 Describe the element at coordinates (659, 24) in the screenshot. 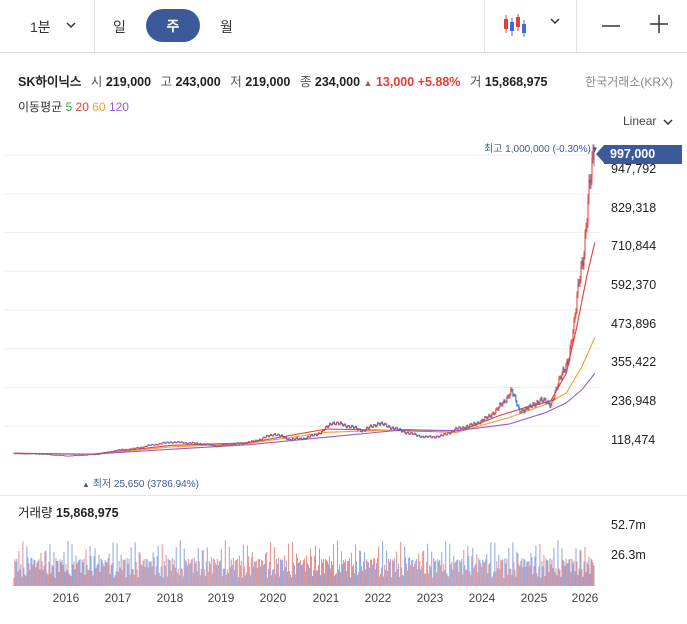

I see `plus-icon` at that location.